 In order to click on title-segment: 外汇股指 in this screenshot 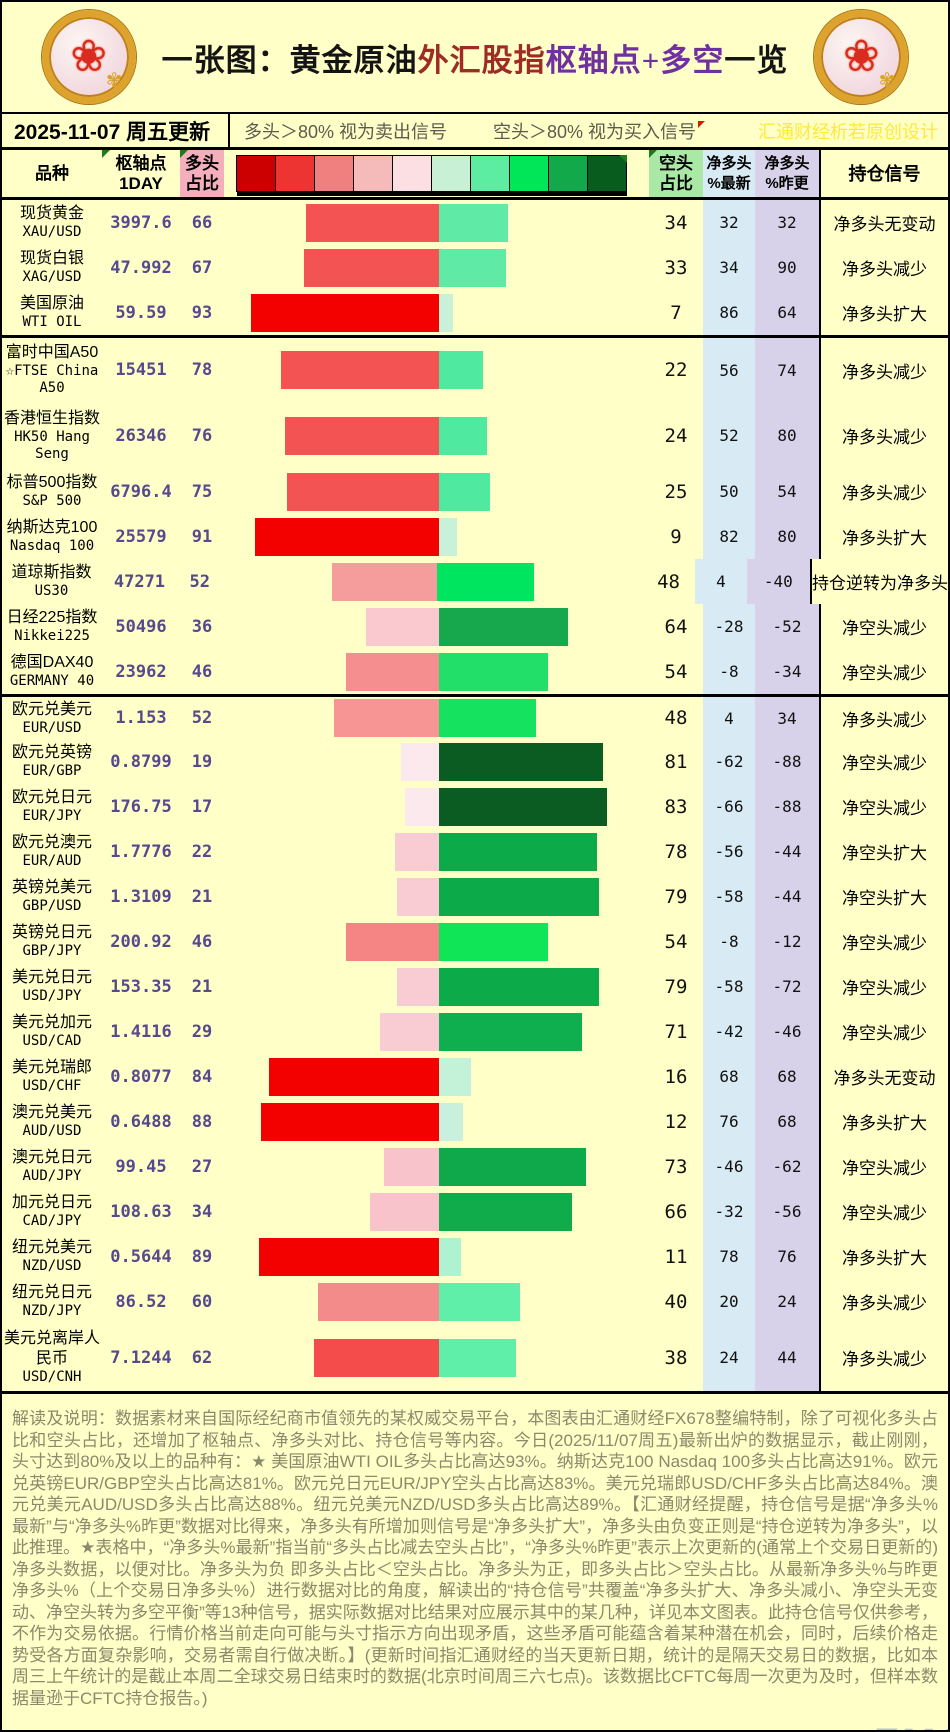, I will do `click(481, 60)`.